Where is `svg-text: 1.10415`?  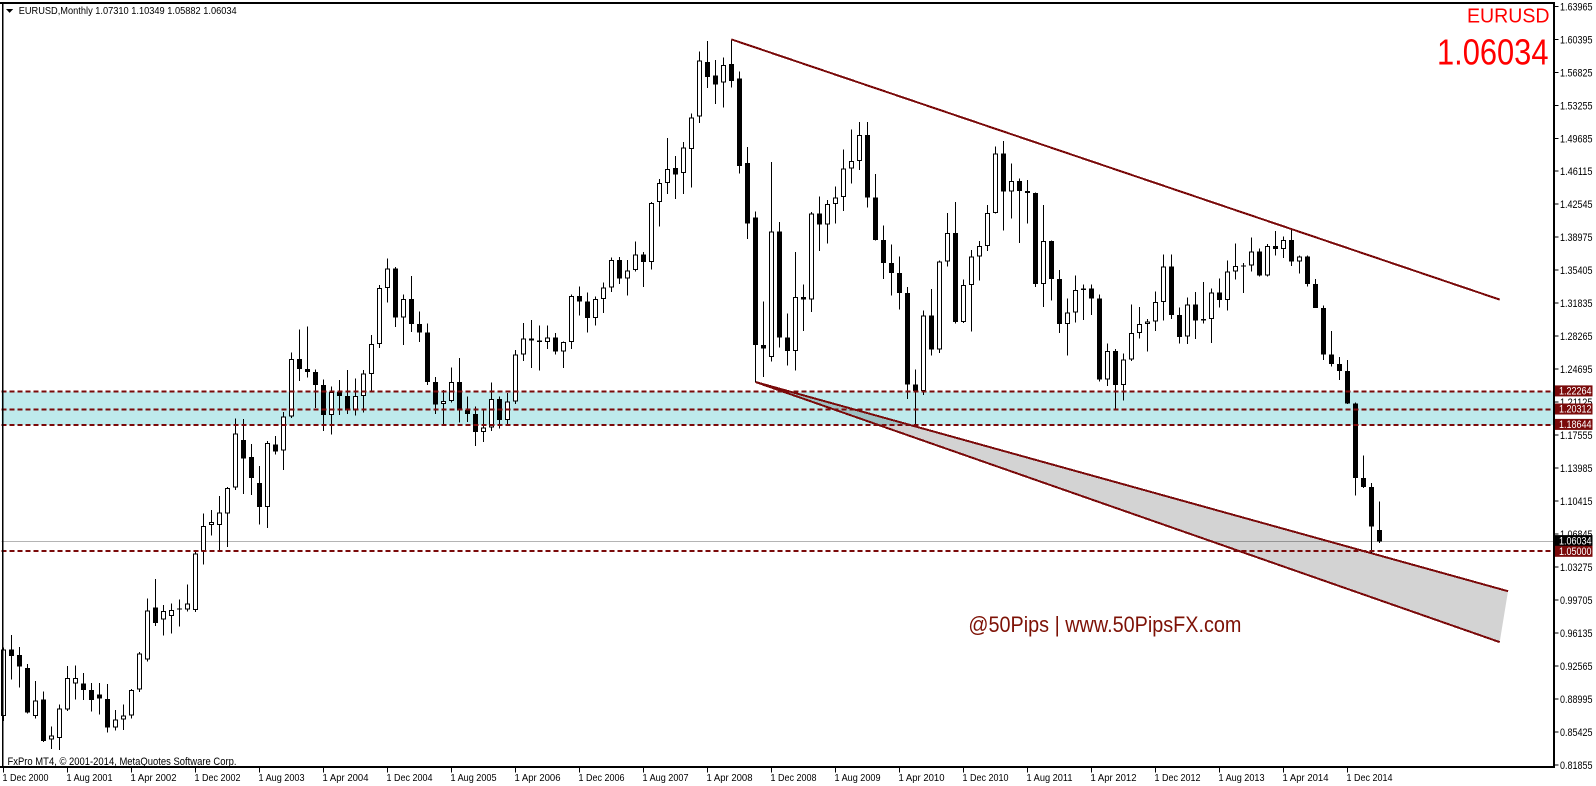
svg-text: 1.10415 is located at coordinates (1576, 502).